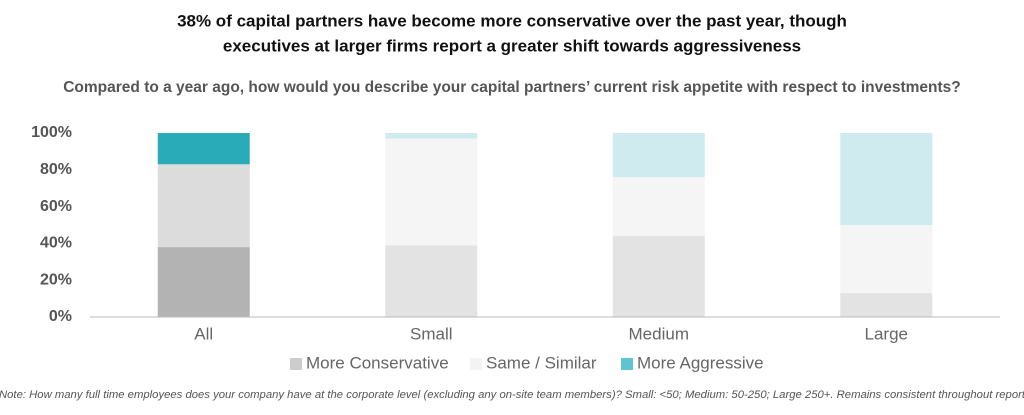 This screenshot has width=1024, height=415. What do you see at coordinates (51, 132) in the screenshot?
I see `y-tick-label: 100%` at bounding box center [51, 132].